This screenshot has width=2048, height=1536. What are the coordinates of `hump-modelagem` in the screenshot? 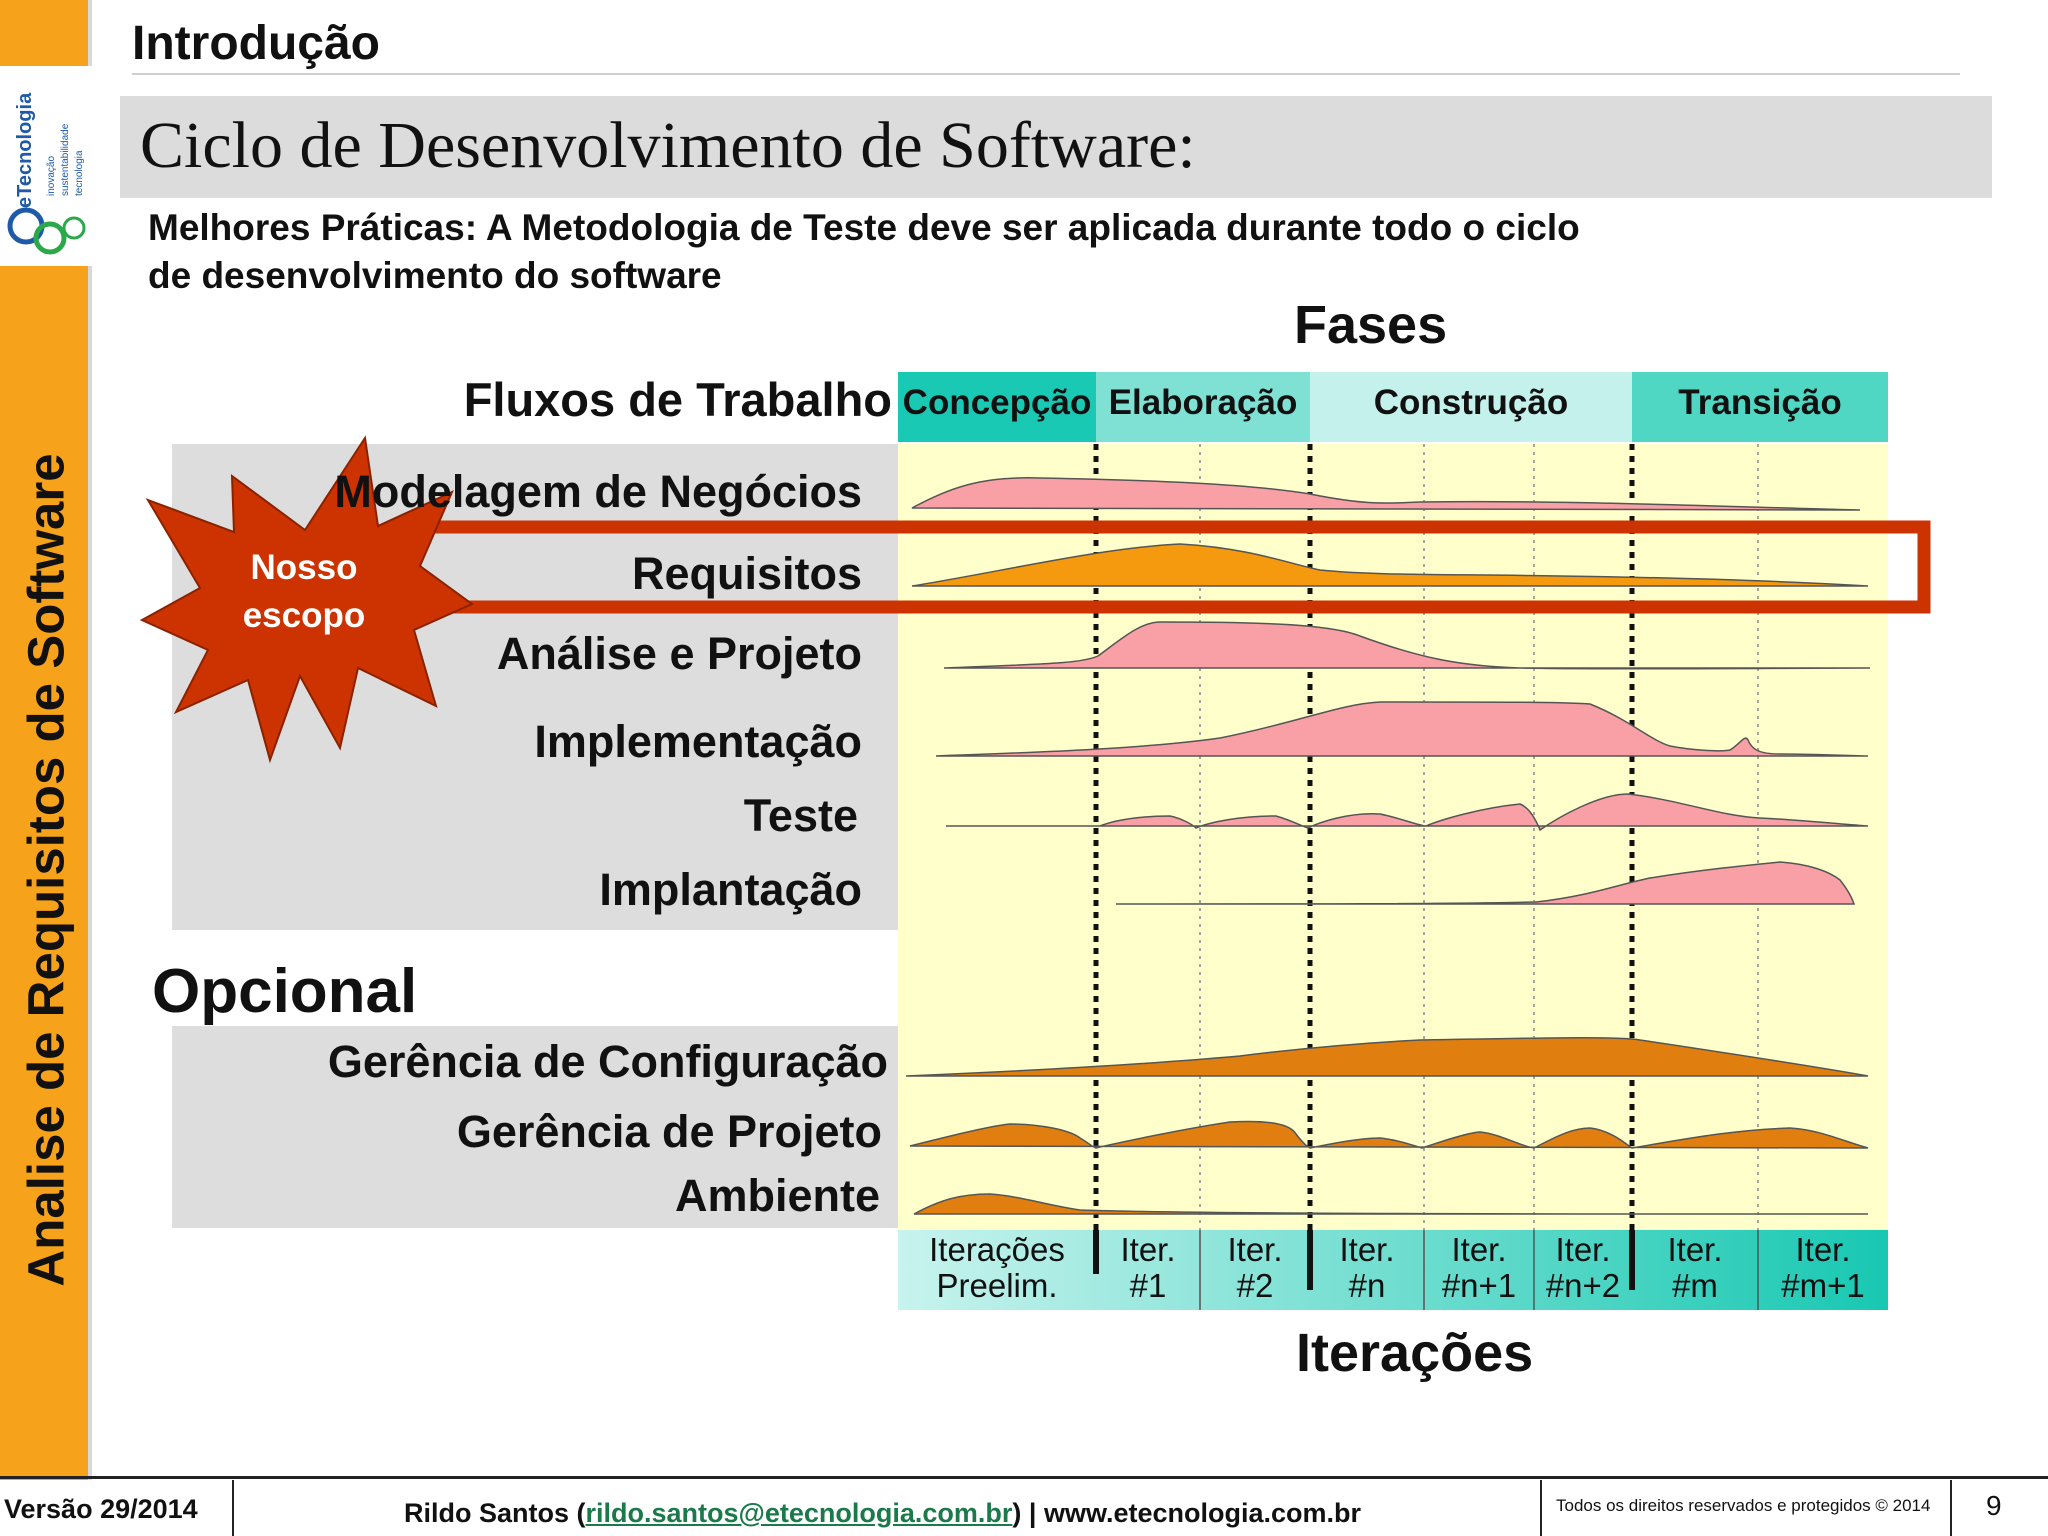 It's located at (1386, 494).